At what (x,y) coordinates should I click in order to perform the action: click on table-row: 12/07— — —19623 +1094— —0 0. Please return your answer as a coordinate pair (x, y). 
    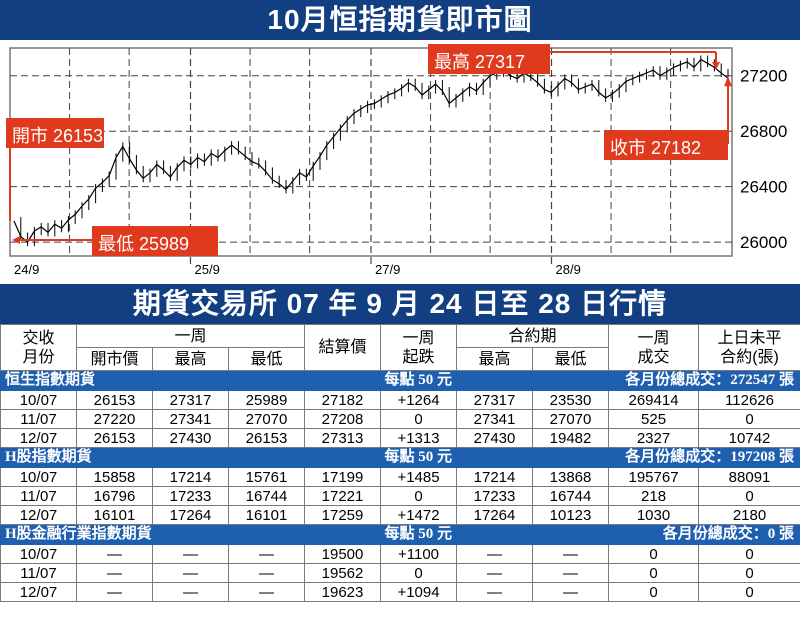
    Looking at the image, I should click on (400, 592).